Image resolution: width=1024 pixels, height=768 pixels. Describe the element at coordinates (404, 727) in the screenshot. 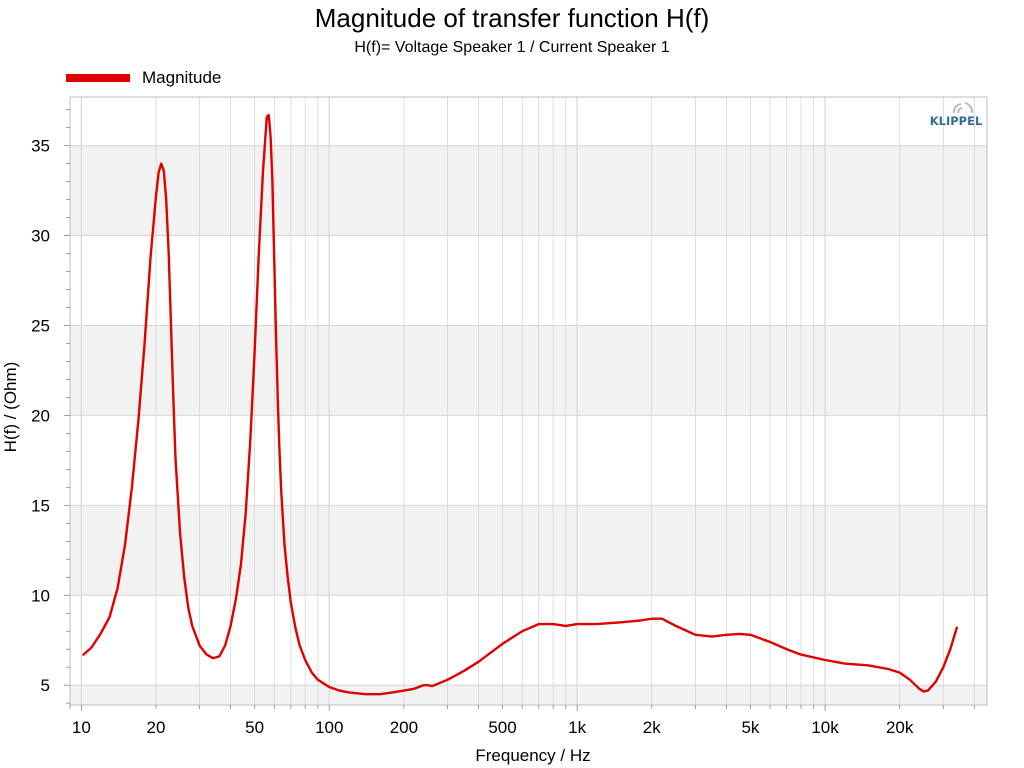

I see `x-tick-label: 200` at that location.